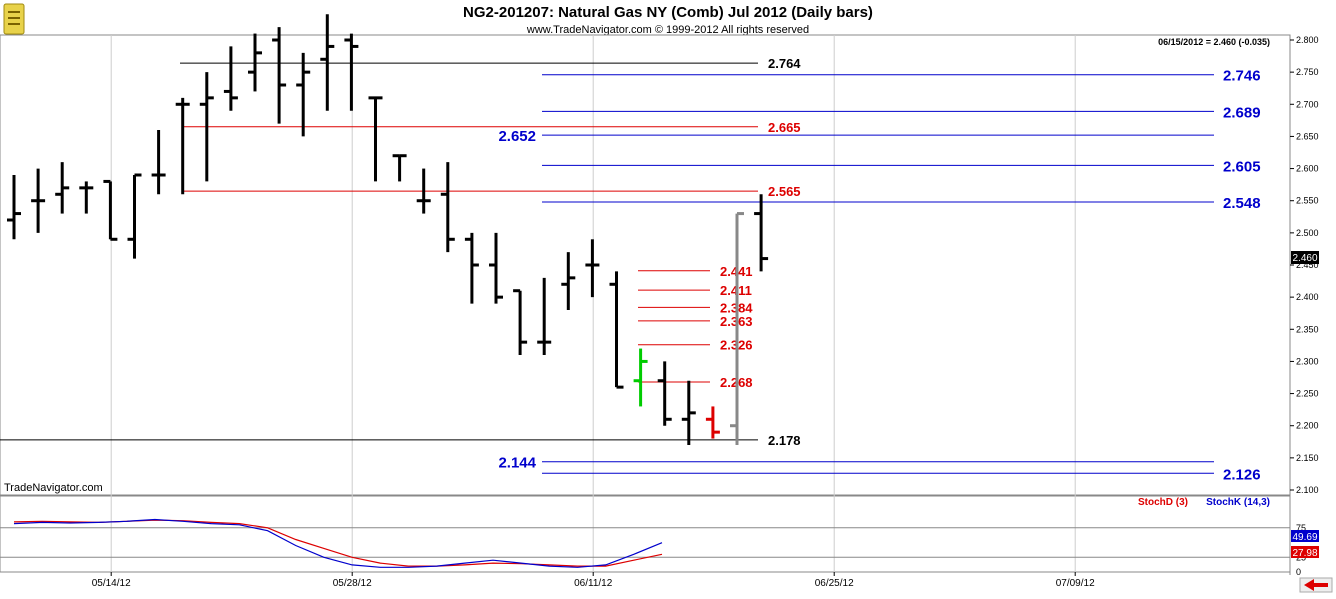  What do you see at coordinates (352, 583) in the screenshot?
I see `x-tick-label: 05/28/12` at bounding box center [352, 583].